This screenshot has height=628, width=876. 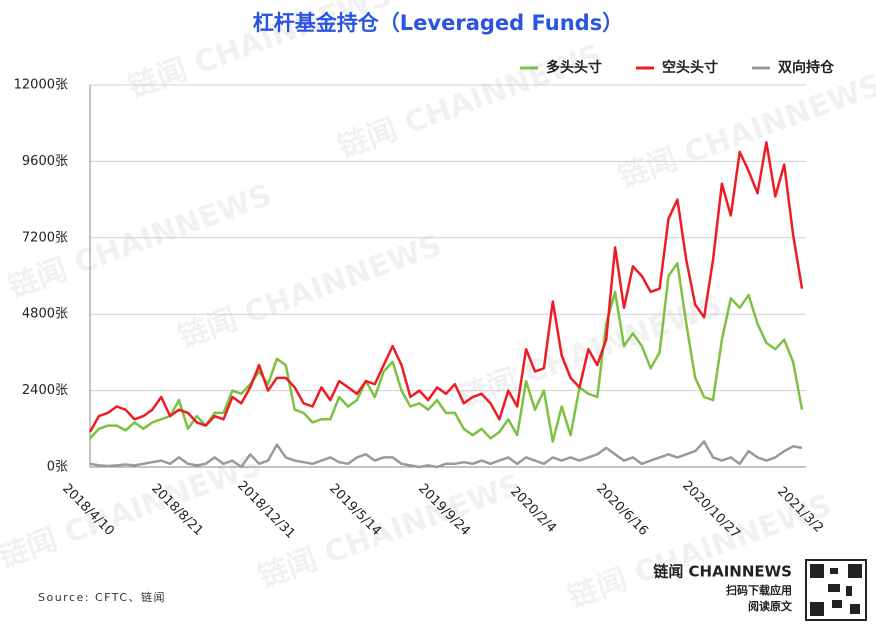 I want to click on y-tick-label: 0张, so click(x=57, y=467).